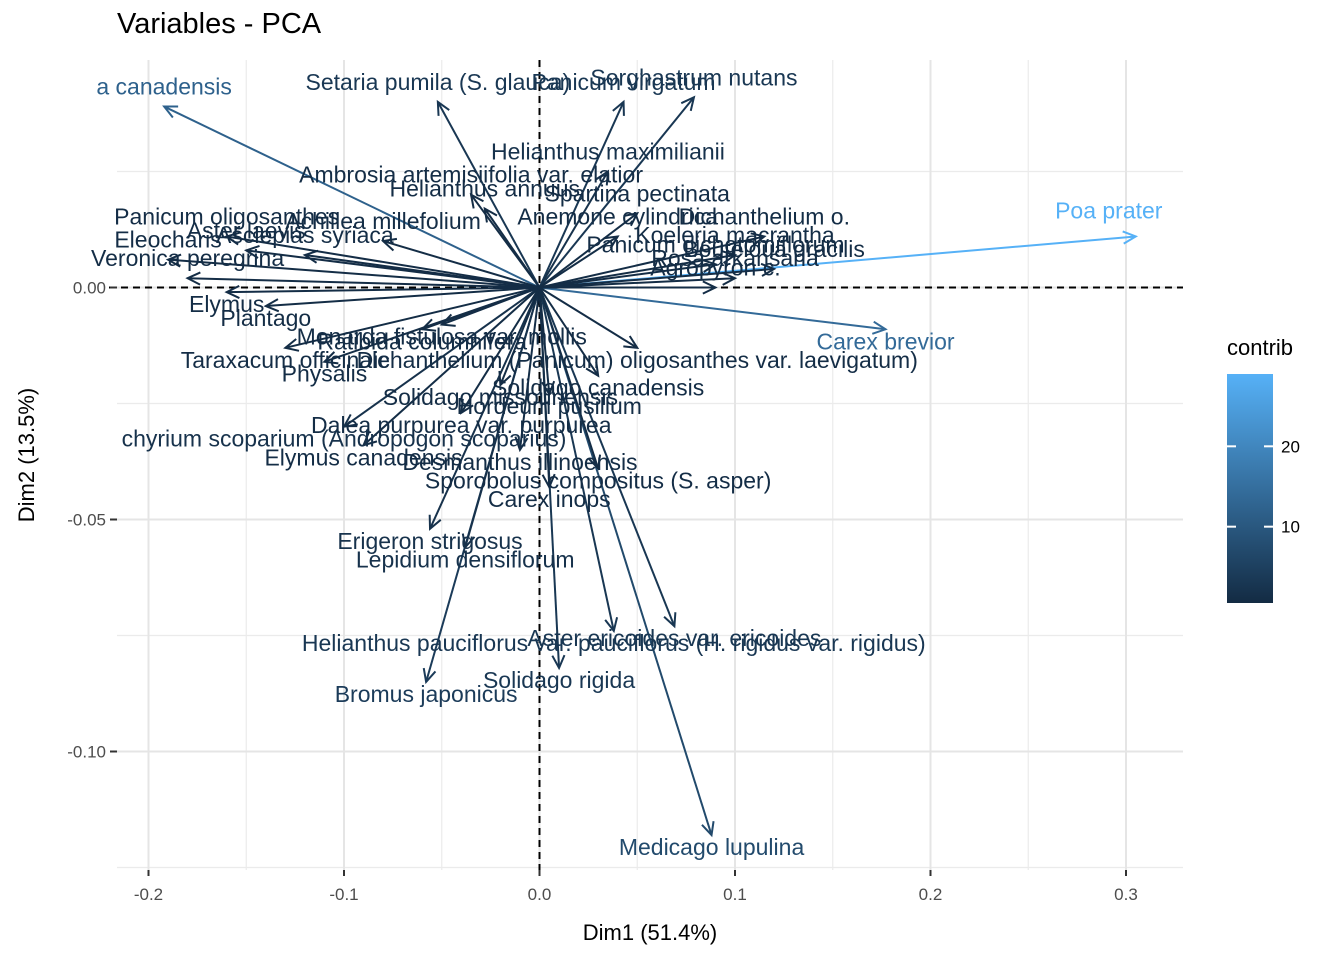  What do you see at coordinates (1109, 210) in the screenshot?
I see `variable-label: Poa prater` at bounding box center [1109, 210].